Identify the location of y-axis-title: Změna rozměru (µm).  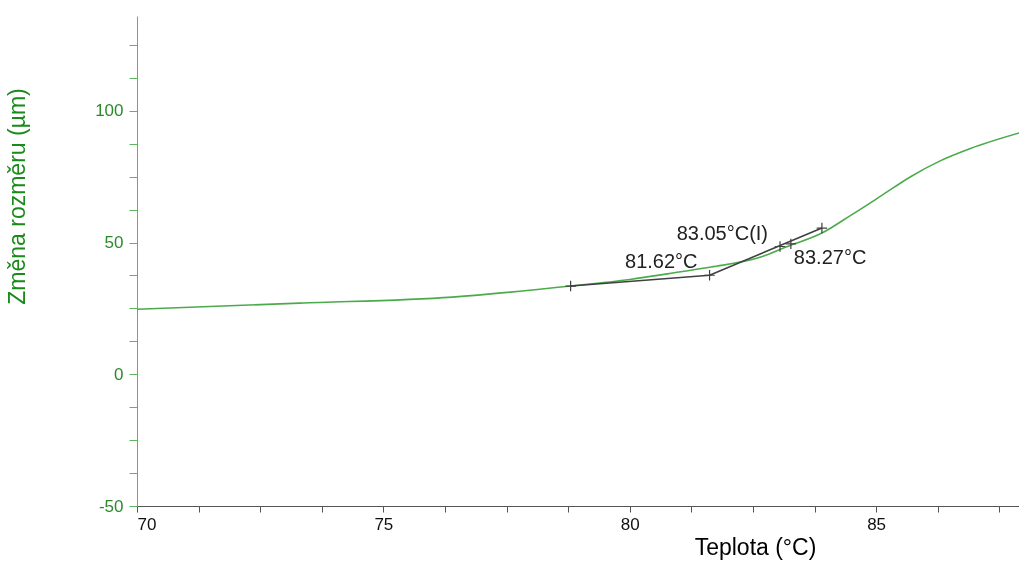
(16, 196).